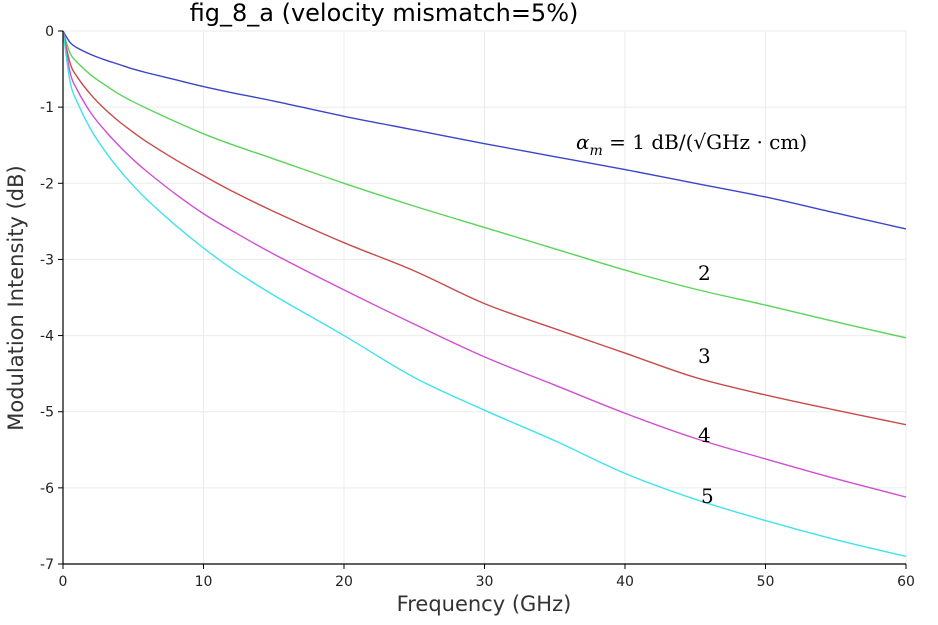  I want to click on y-tick-label: -6, so click(47, 489).